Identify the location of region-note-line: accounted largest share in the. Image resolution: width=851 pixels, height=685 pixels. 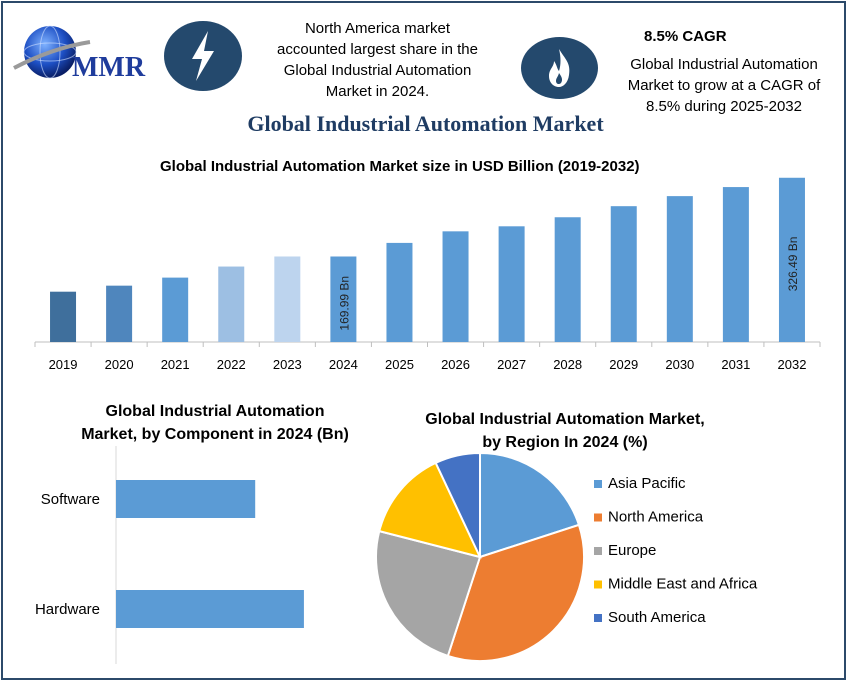
(377, 49).